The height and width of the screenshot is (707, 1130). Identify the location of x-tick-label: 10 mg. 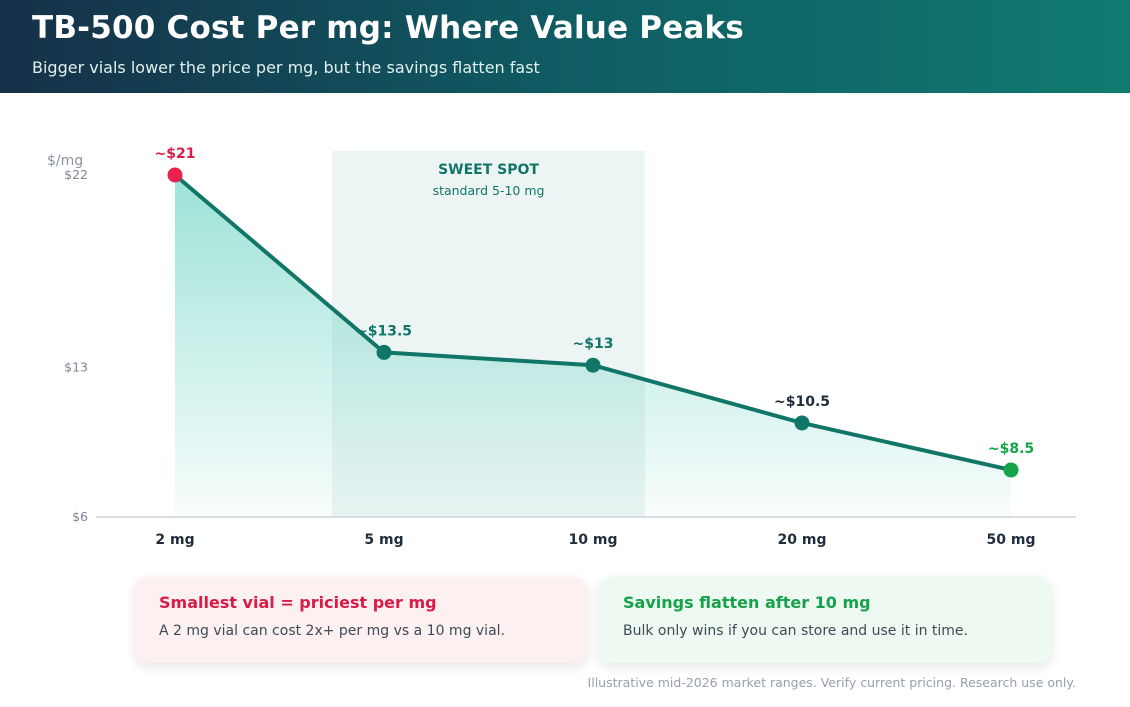
(593, 540).